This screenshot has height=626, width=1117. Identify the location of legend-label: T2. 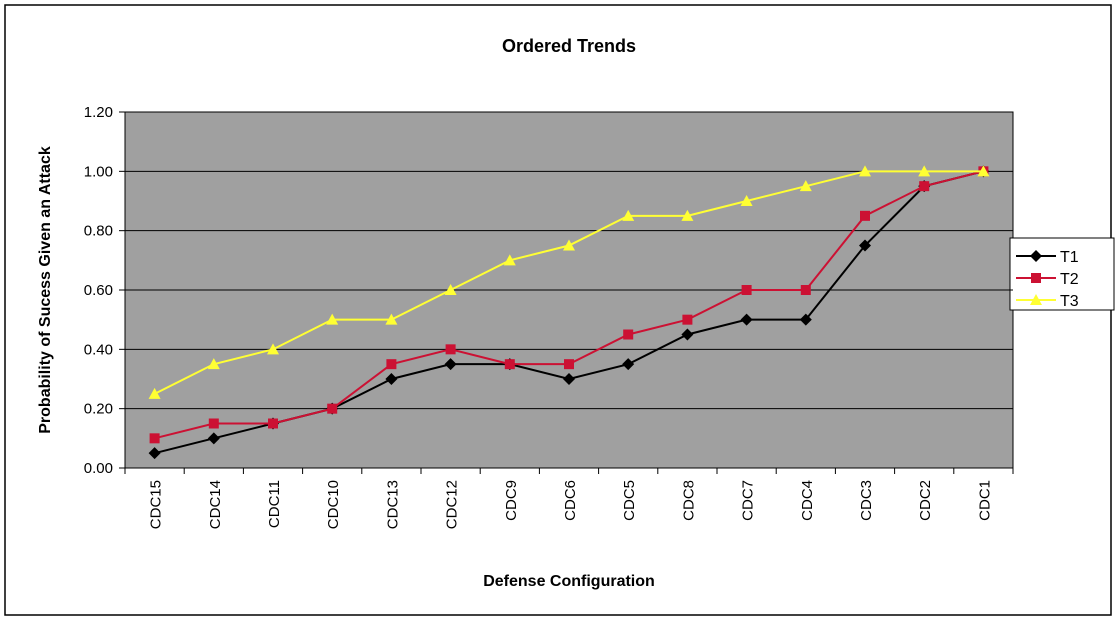
(1069, 279).